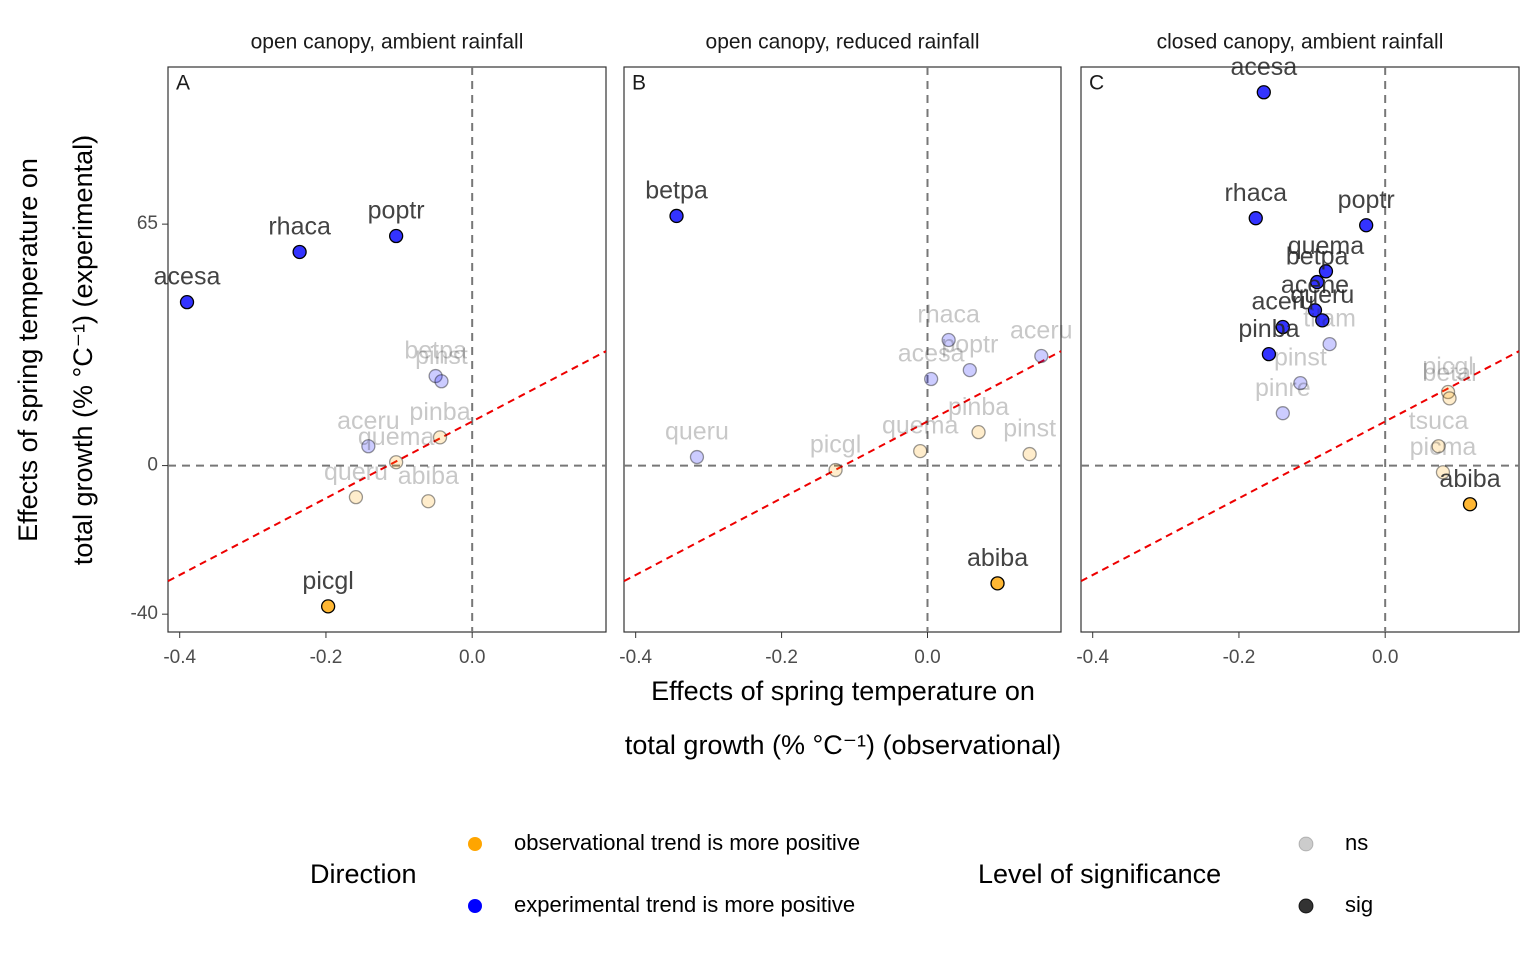 The height and width of the screenshot is (960, 1536). I want to click on panel-title: closed canopy, ambient rainfall, so click(1300, 42).